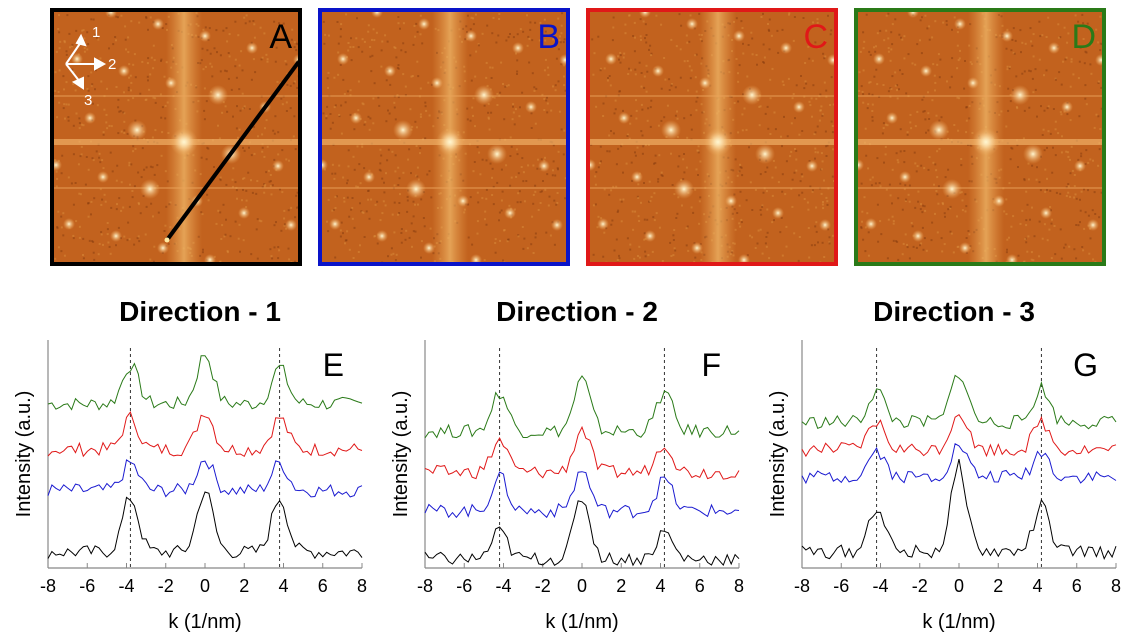 The width and height of the screenshot is (1123, 638). What do you see at coordinates (112, 64) in the screenshot?
I see `direction-label-2: 2` at bounding box center [112, 64].